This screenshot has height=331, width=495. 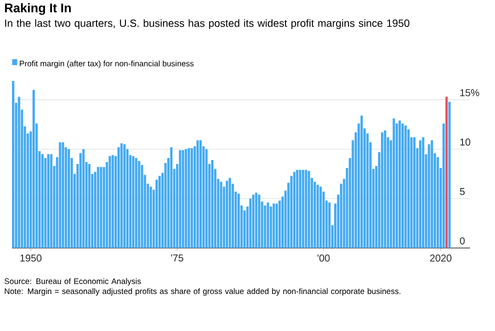 What do you see at coordinates (470, 92) in the screenshot?
I see `y-tick-label: 15%` at bounding box center [470, 92].